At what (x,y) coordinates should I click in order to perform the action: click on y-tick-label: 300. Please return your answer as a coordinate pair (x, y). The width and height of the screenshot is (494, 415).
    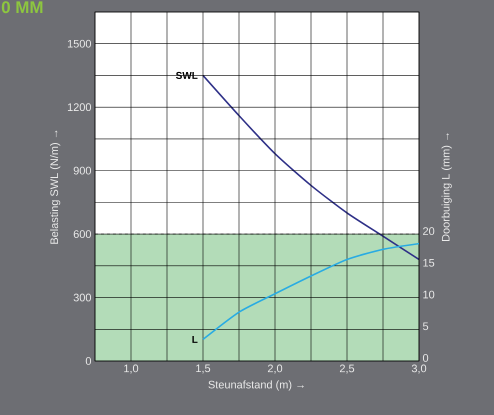
    Looking at the image, I should click on (83, 298).